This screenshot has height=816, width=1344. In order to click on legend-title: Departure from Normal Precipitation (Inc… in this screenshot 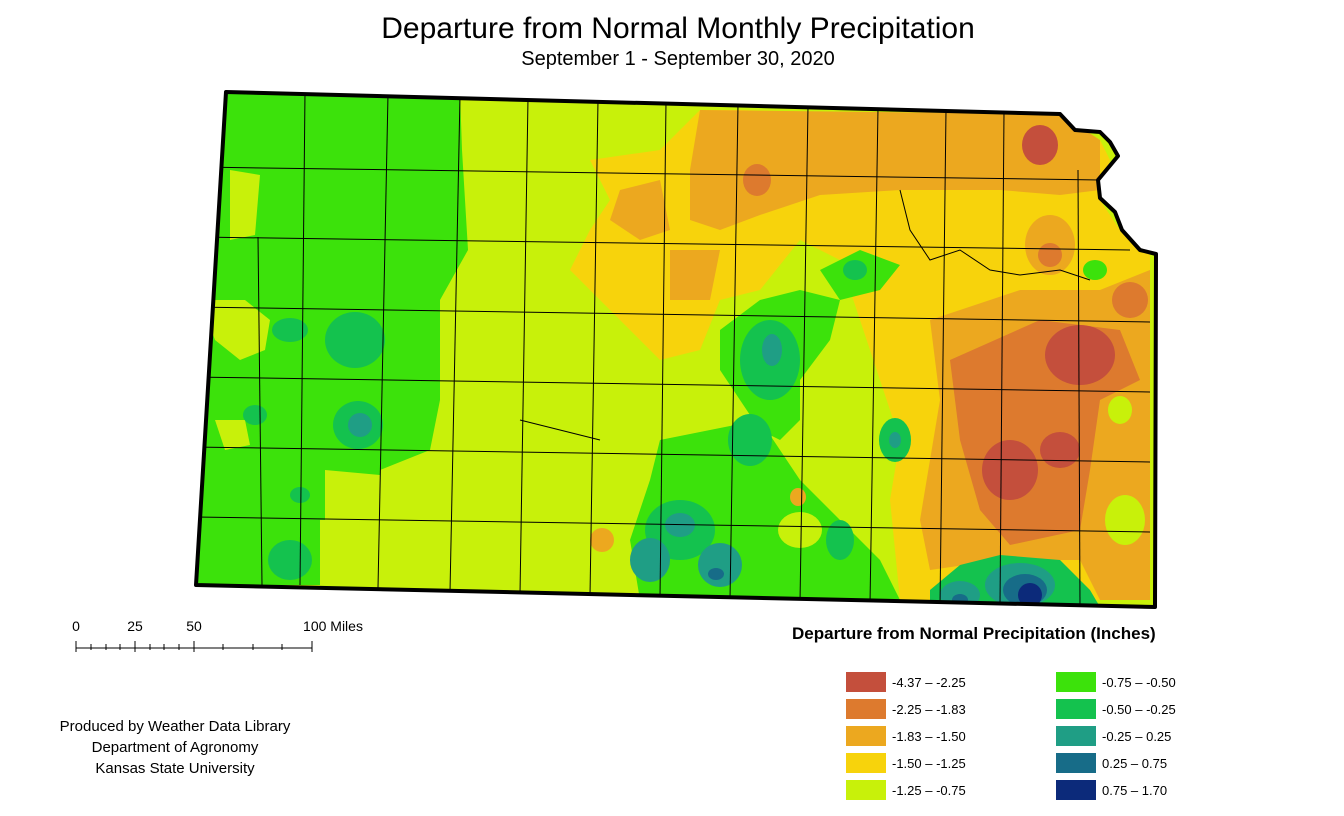, I will do `click(974, 633)`.